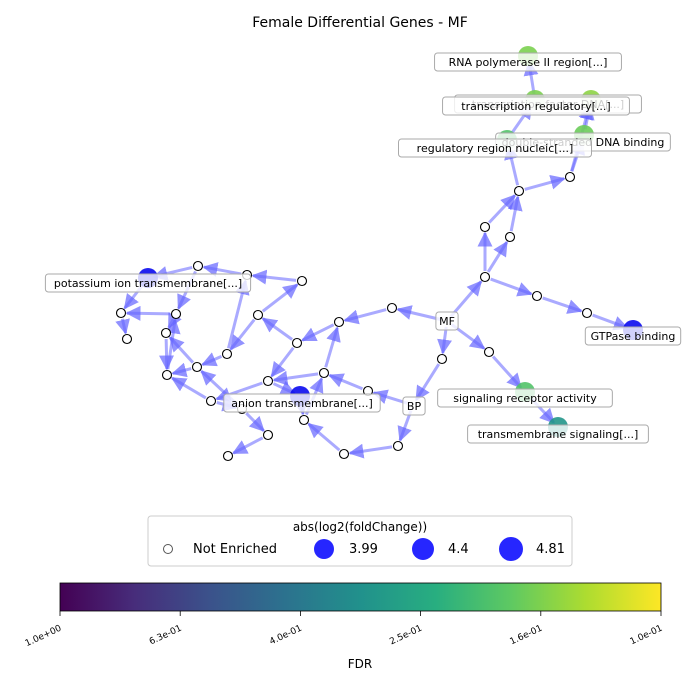 The height and width of the screenshot is (700, 700). I want to click on edge-h16-h19, so click(174, 321).